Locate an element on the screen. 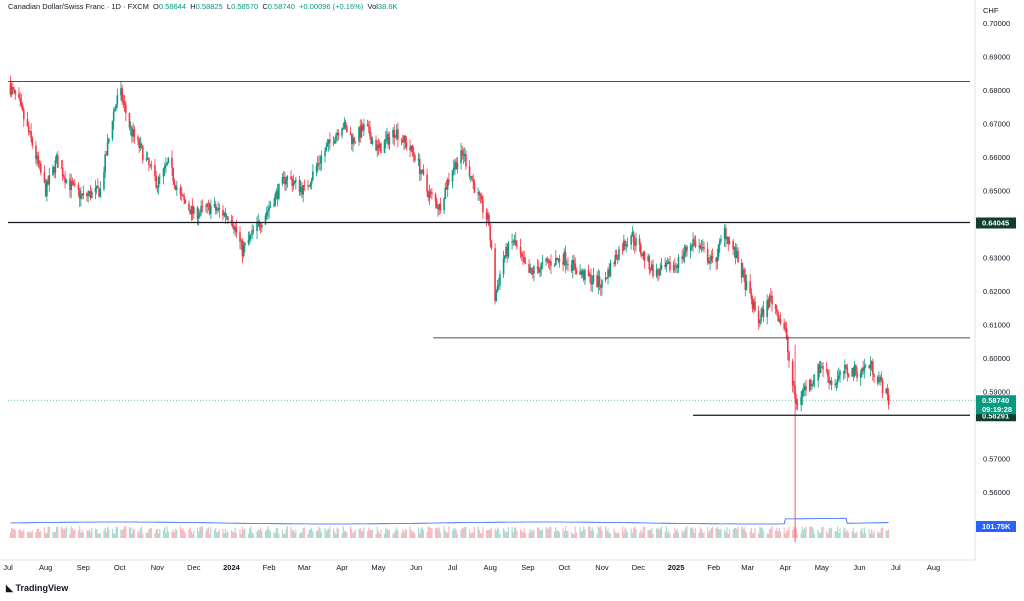 This screenshot has height=601, width=1024. last-price-badge-bg is located at coordinates (996, 405).